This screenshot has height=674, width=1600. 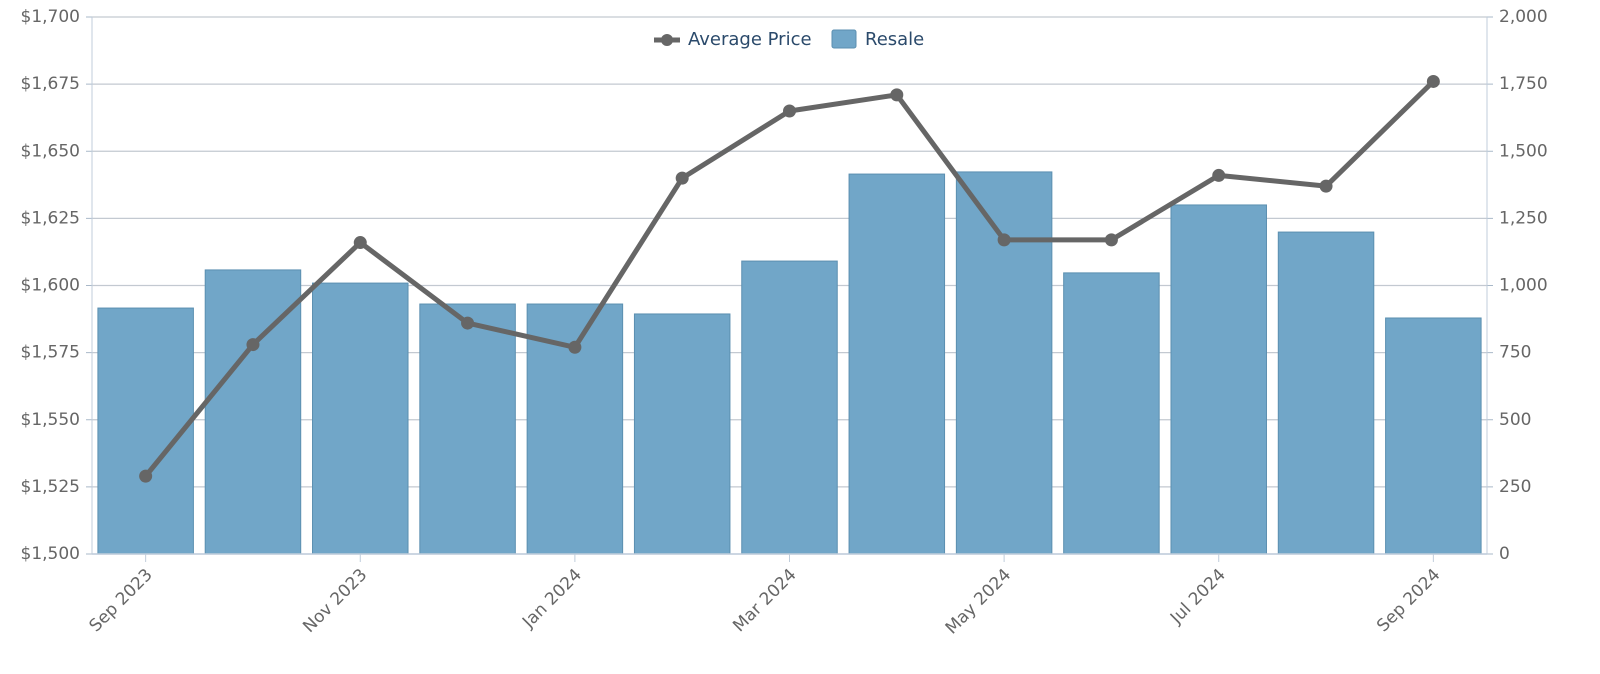 I want to click on y2-tick-label: 0, so click(x=1504, y=554).